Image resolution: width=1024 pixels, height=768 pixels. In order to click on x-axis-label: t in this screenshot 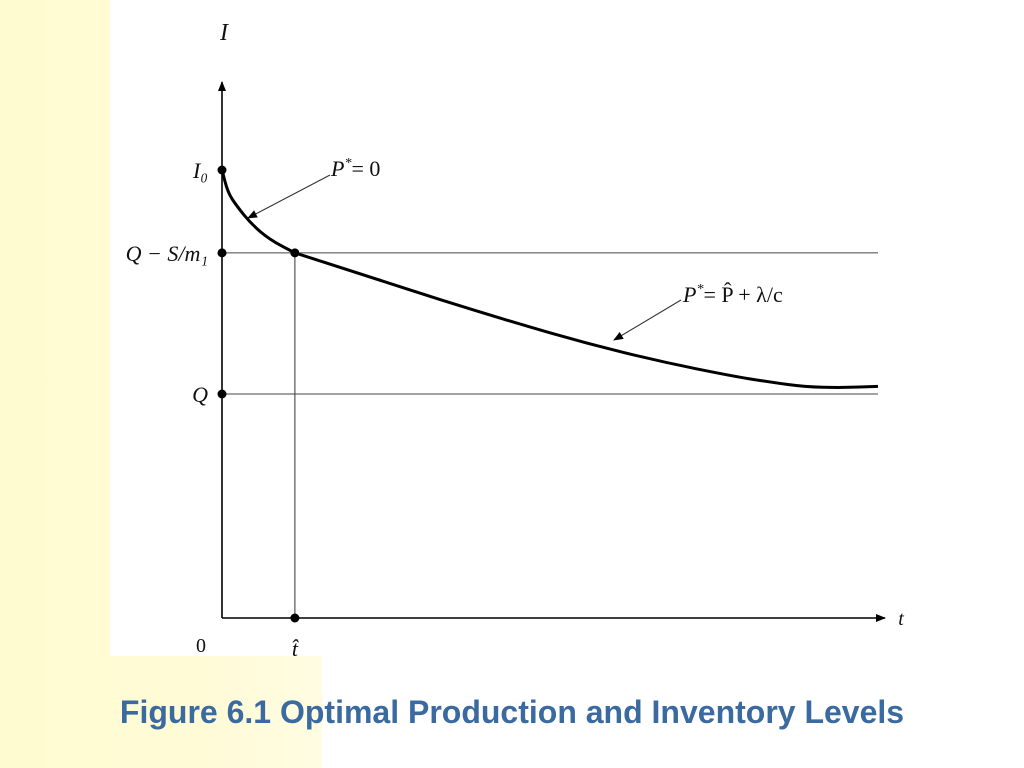, I will do `click(901, 619)`.